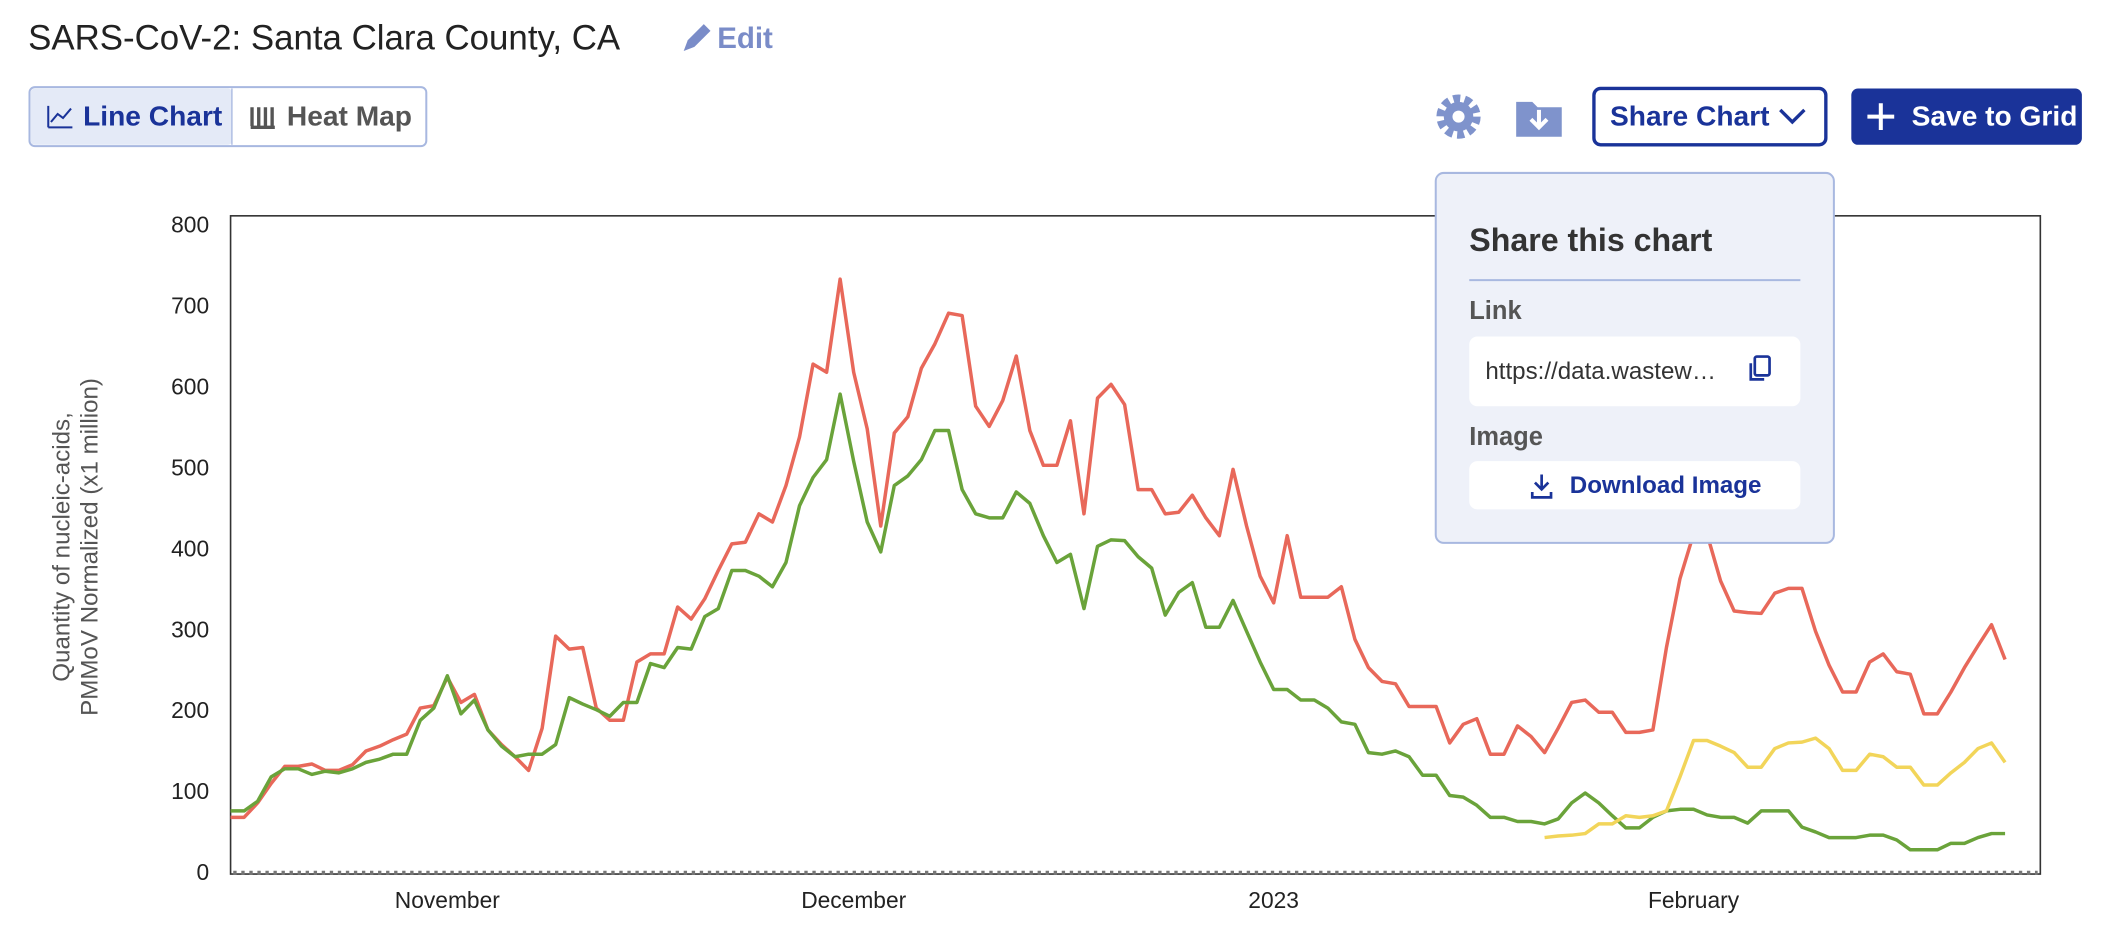 Image resolution: width=2102 pixels, height=940 pixels. What do you see at coordinates (1666, 485) in the screenshot?
I see `download-button-text: Download Image` at bounding box center [1666, 485].